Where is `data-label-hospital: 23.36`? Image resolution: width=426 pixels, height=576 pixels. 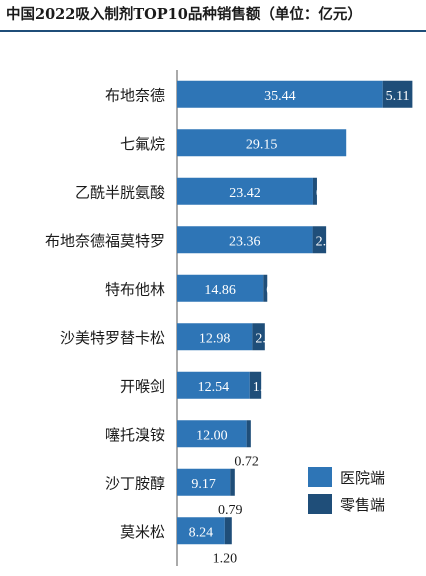 data-label-hospital: 23.36 is located at coordinates (245, 241).